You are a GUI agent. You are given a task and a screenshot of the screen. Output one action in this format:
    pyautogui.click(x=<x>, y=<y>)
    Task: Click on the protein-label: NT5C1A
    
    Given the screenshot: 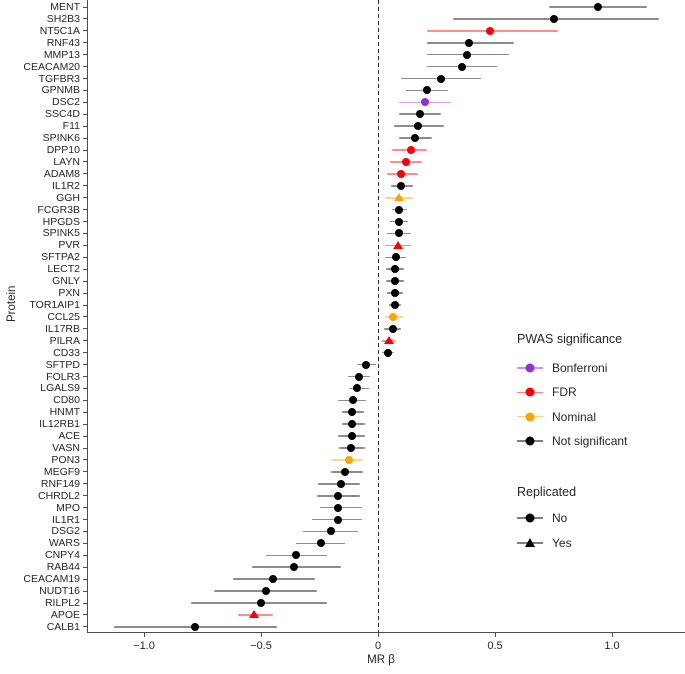 What is the action you would take?
    pyautogui.click(x=59, y=30)
    